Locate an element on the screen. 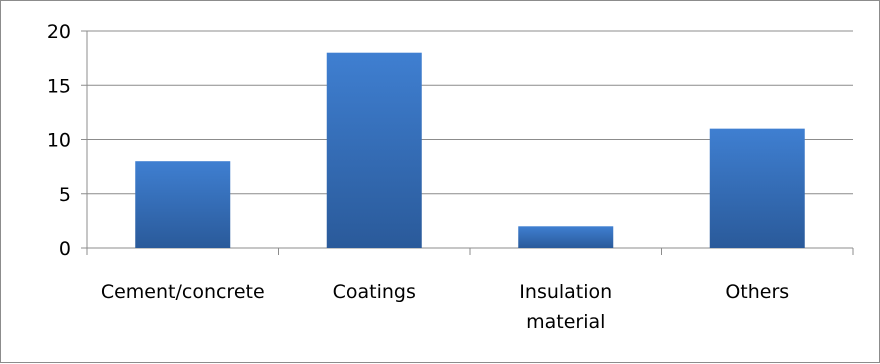 Image resolution: width=880 pixels, height=364 pixels. x-category-label-3: Others is located at coordinates (757, 292).